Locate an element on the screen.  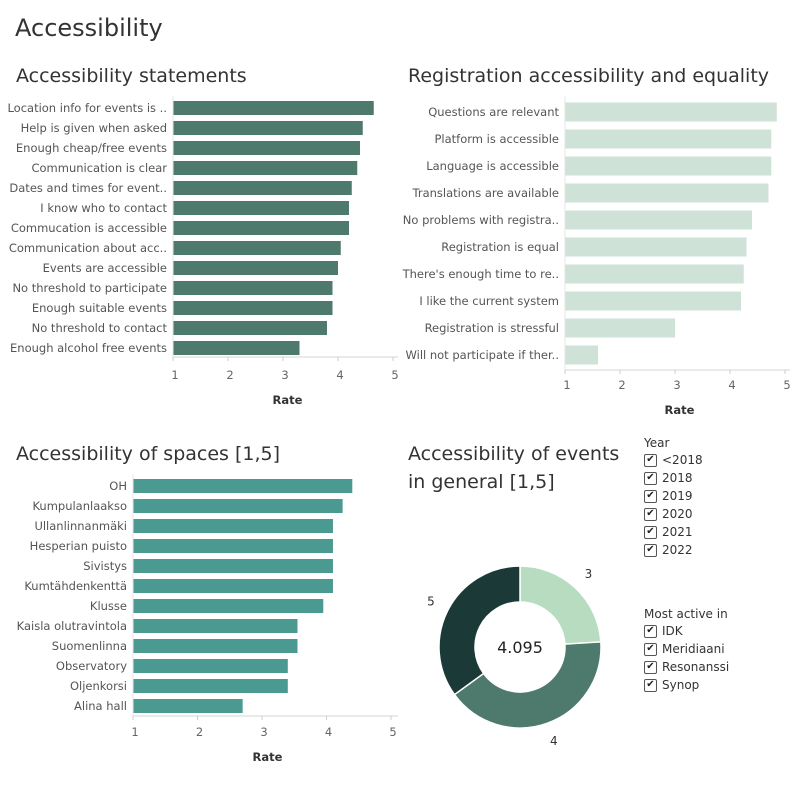
year-filter-option: ✔ 2018 is located at coordinates (673, 478).